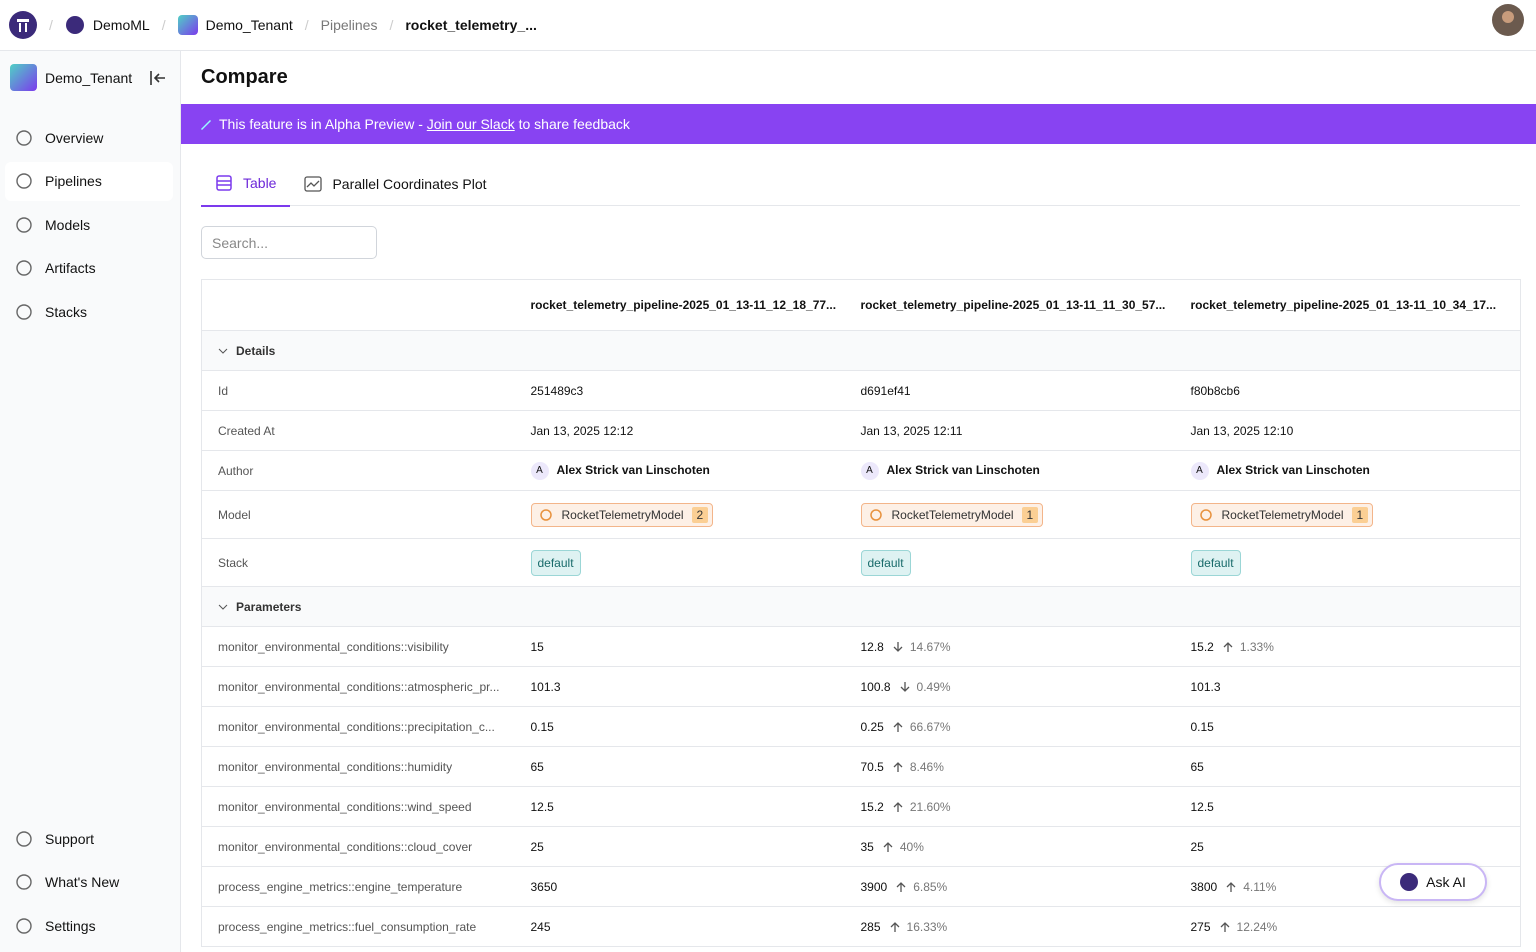 This screenshot has width=1536, height=952. Describe the element at coordinates (912, 847) in the screenshot. I see `param-delta: 40%` at that location.